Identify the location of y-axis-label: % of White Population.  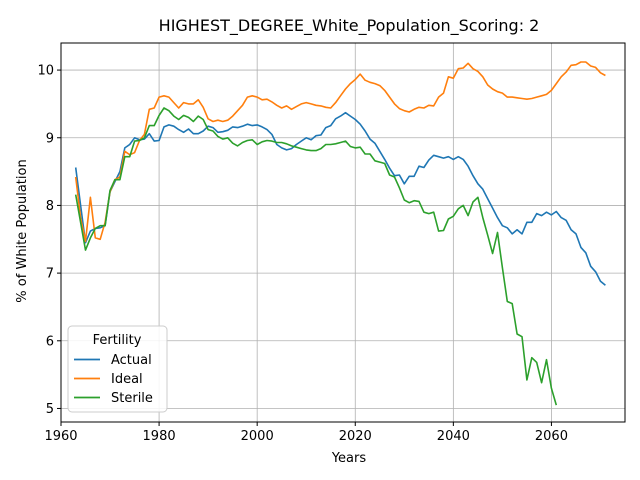
(22, 230).